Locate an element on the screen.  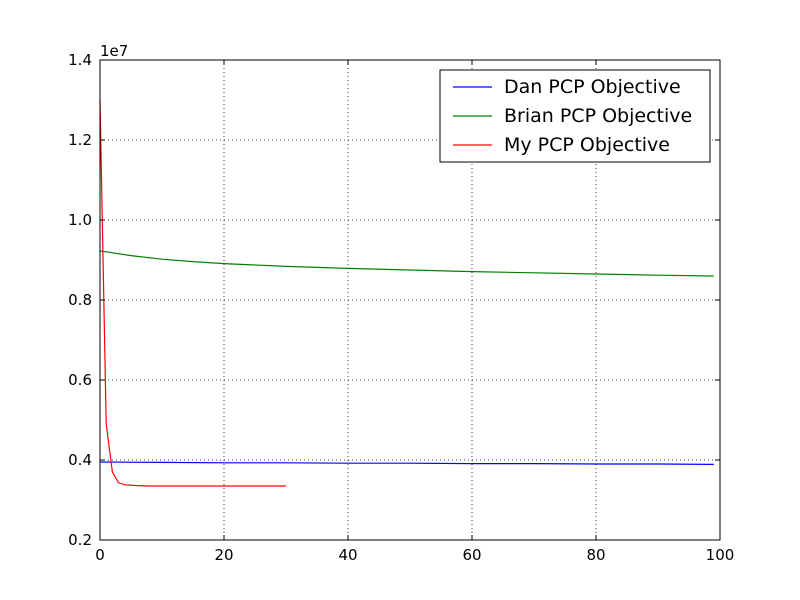
legend-label: My PCP Objective is located at coordinates (587, 145).